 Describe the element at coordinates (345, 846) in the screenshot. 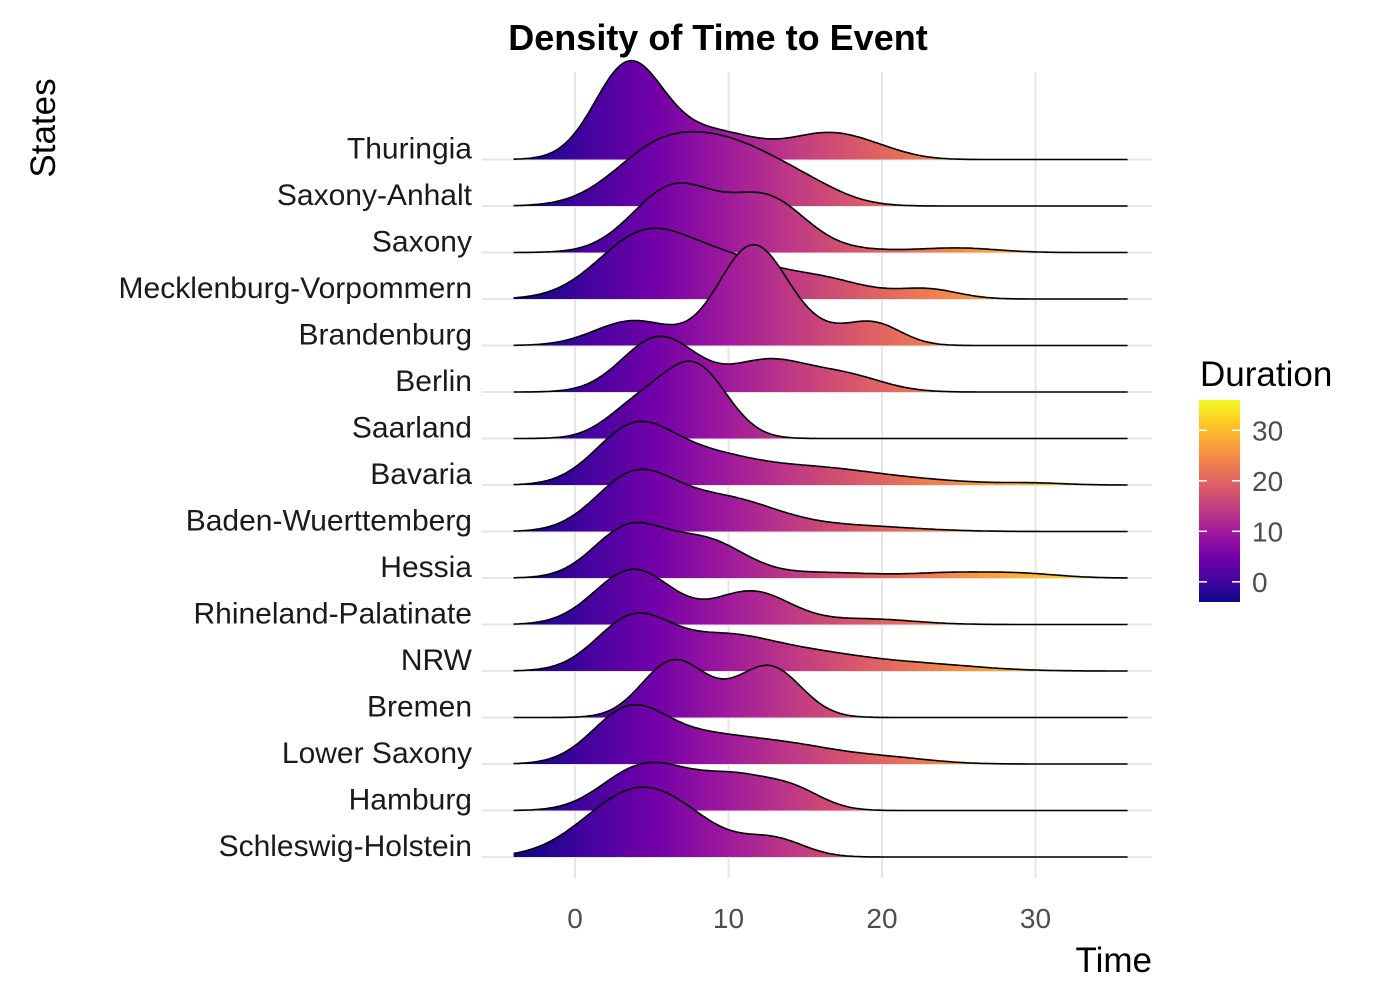

I see `state-label: Schleswig-Holstein` at that location.